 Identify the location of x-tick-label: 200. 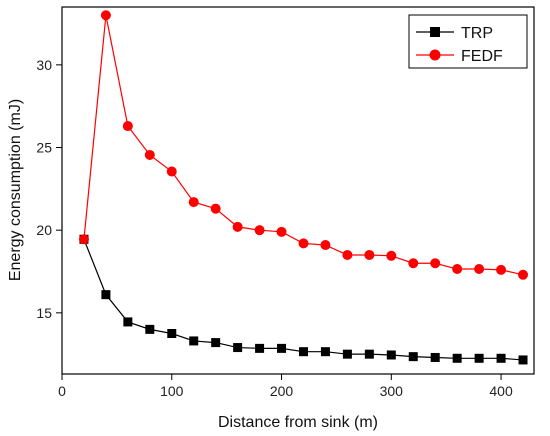
(282, 391).